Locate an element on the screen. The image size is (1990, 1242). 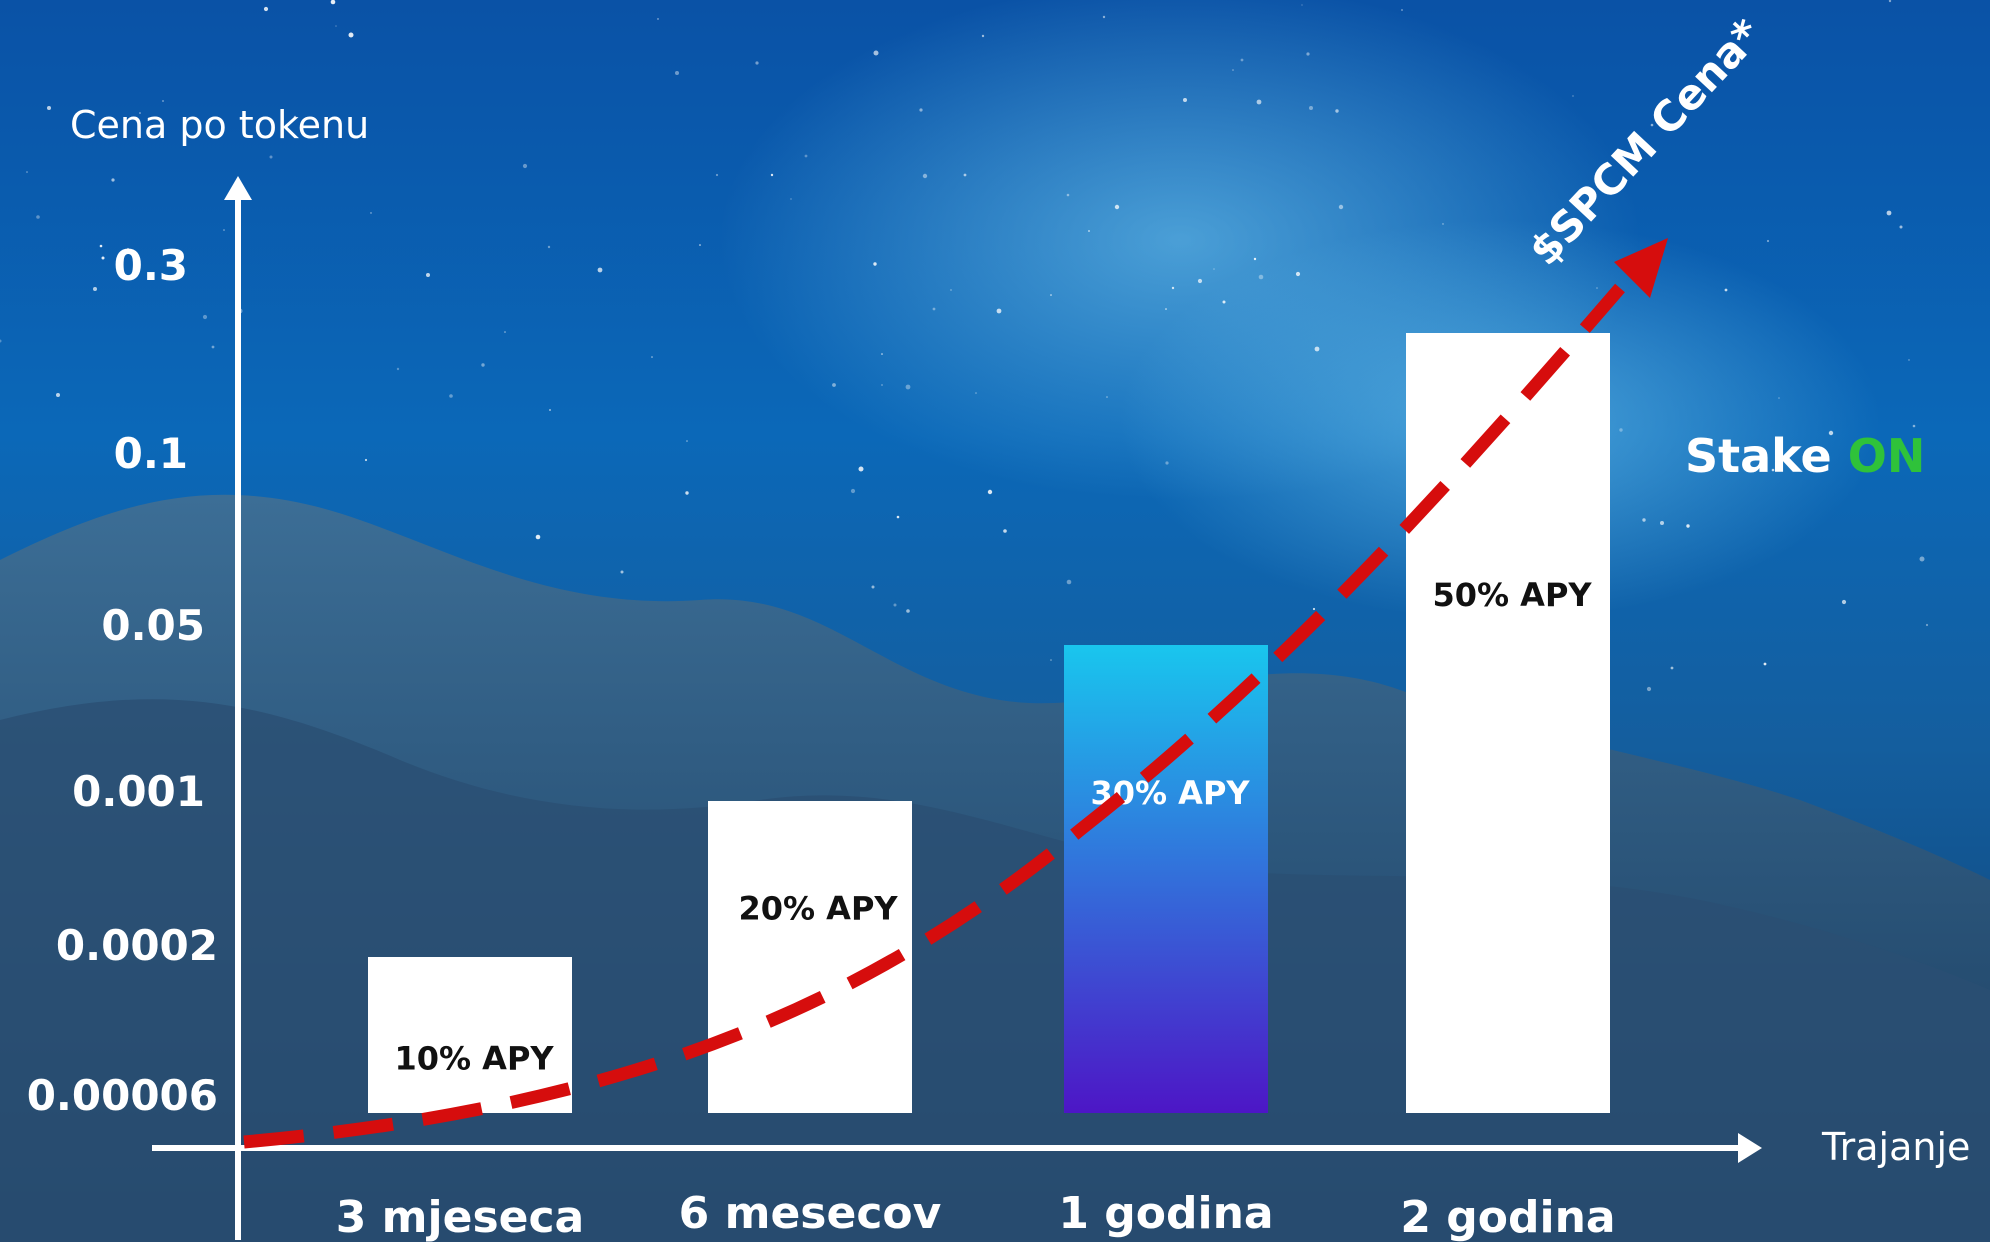
y-tick-label: 0.3 is located at coordinates (151, 265).